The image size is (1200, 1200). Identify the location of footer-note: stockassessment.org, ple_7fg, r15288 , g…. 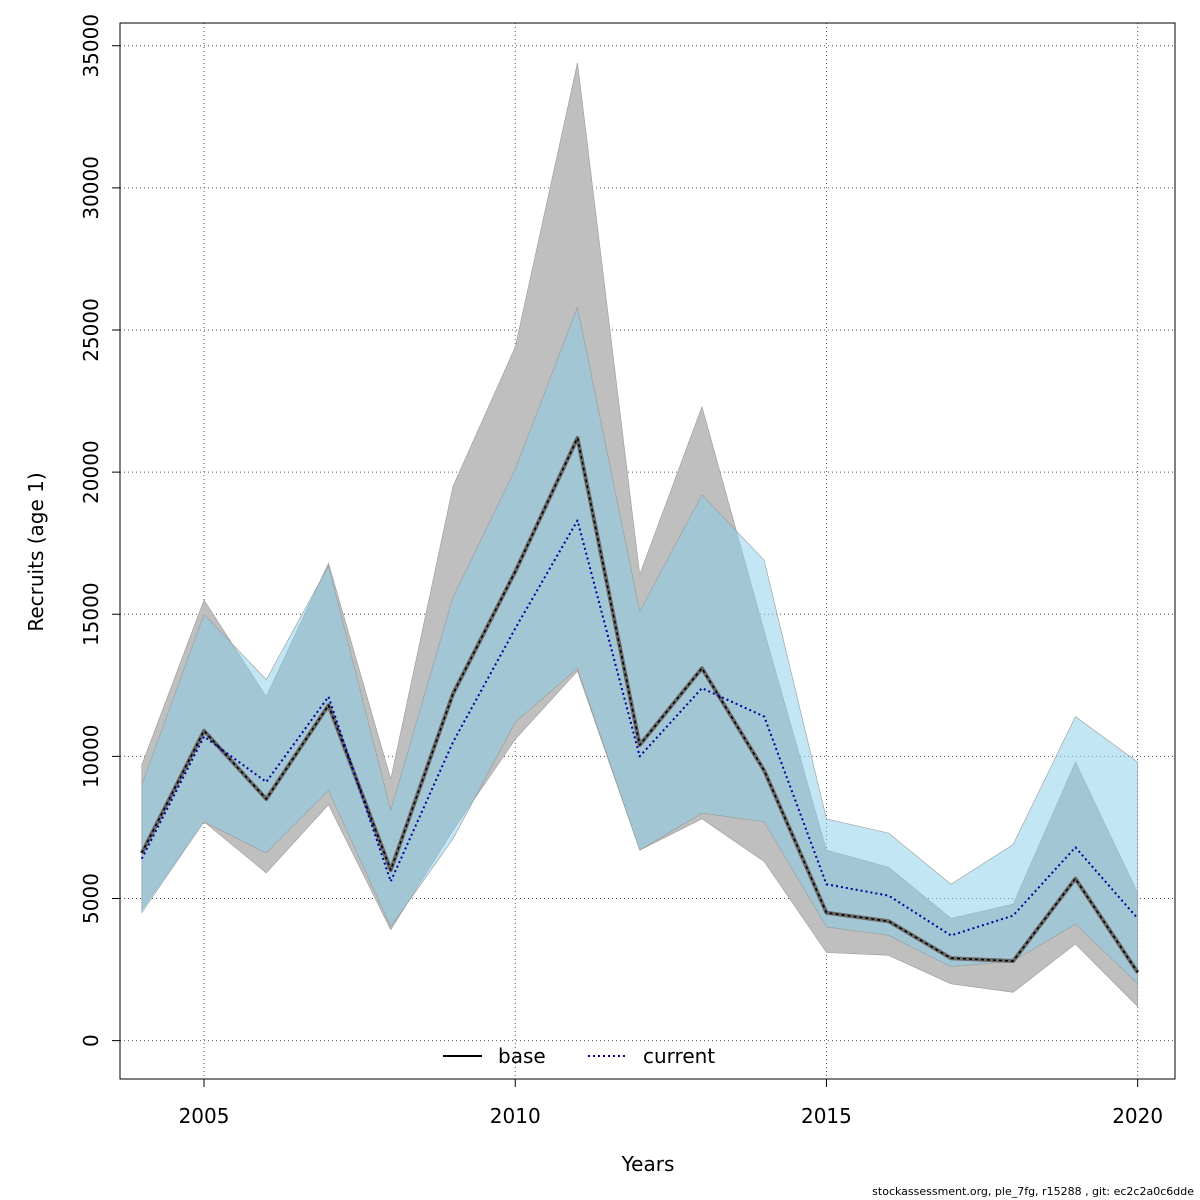
(1033, 1191).